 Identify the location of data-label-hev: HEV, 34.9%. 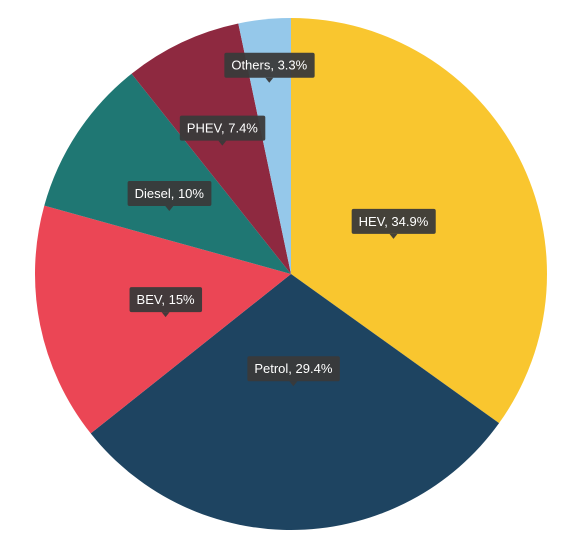
(393, 223).